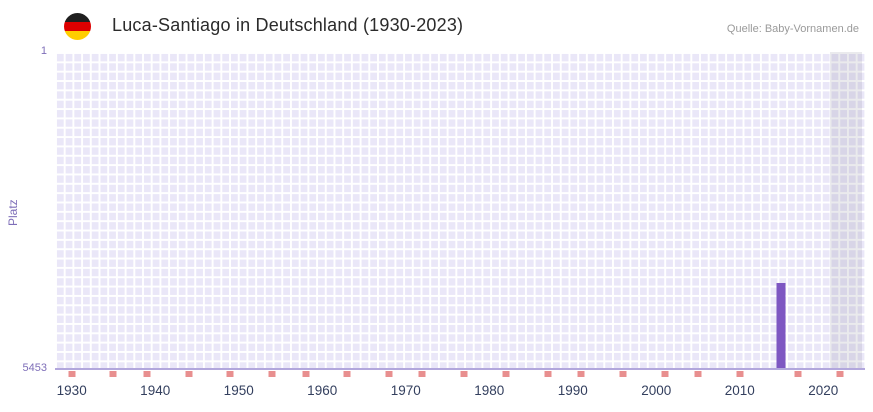 The height and width of the screenshot is (412, 873). What do you see at coordinates (656, 390) in the screenshot?
I see `x-tick-label: 2000` at bounding box center [656, 390].